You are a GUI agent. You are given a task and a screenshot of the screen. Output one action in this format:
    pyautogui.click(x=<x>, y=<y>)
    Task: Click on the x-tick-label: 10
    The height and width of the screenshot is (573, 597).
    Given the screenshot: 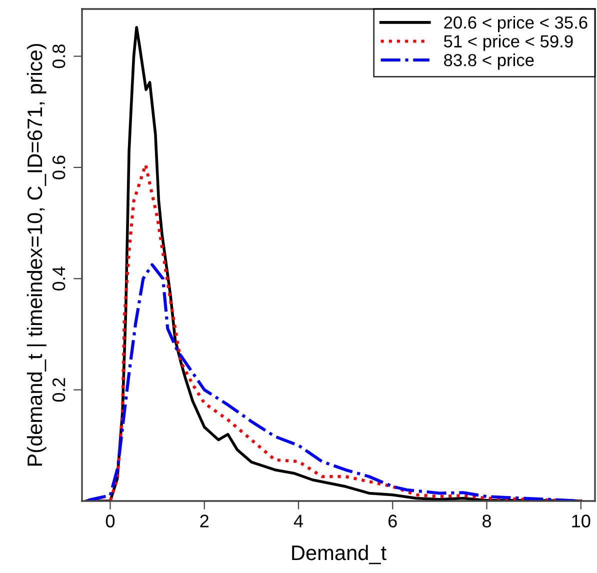 What is the action you would take?
    pyautogui.click(x=581, y=521)
    